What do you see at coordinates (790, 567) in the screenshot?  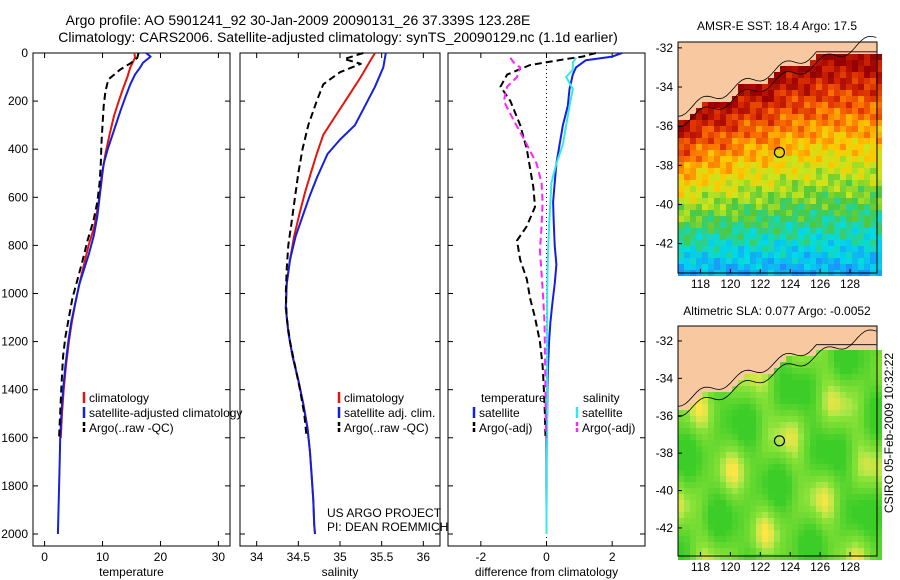 I see `x-tick-label: 124` at bounding box center [790, 567].